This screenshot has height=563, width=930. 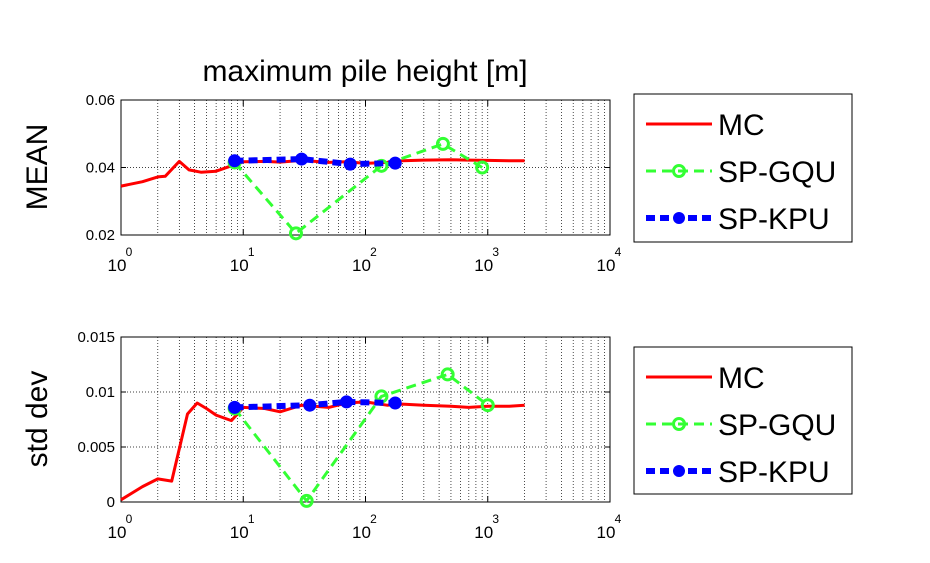 What do you see at coordinates (100, 168) in the screenshot?
I see `y-tick-label: 0.04` at bounding box center [100, 168].